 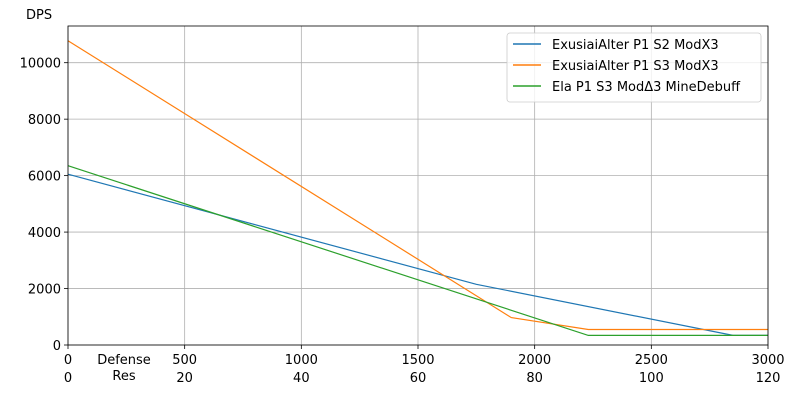 I want to click on x-tick-label-res: 120, so click(x=768, y=378).